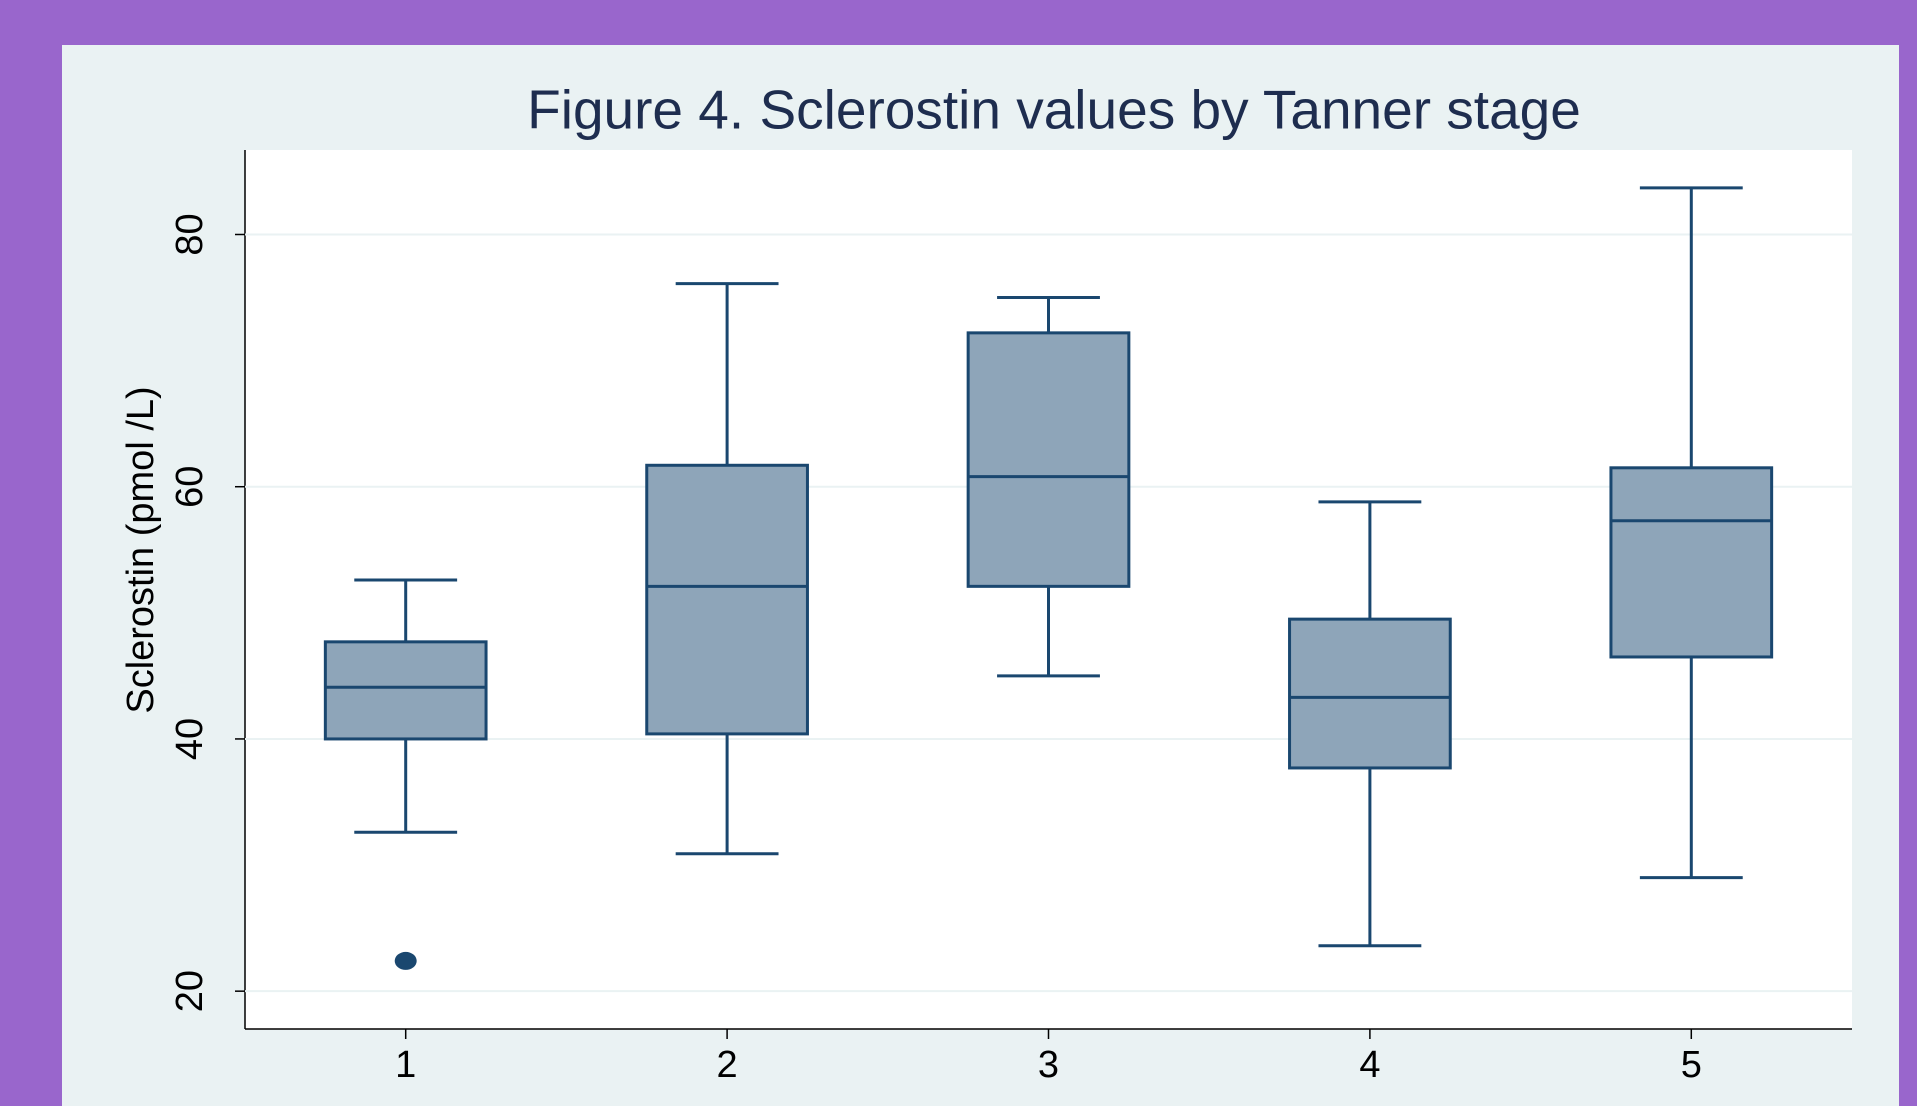 The width and height of the screenshot is (1917, 1106). I want to click on x-tick-label: 5, so click(1691, 1065).